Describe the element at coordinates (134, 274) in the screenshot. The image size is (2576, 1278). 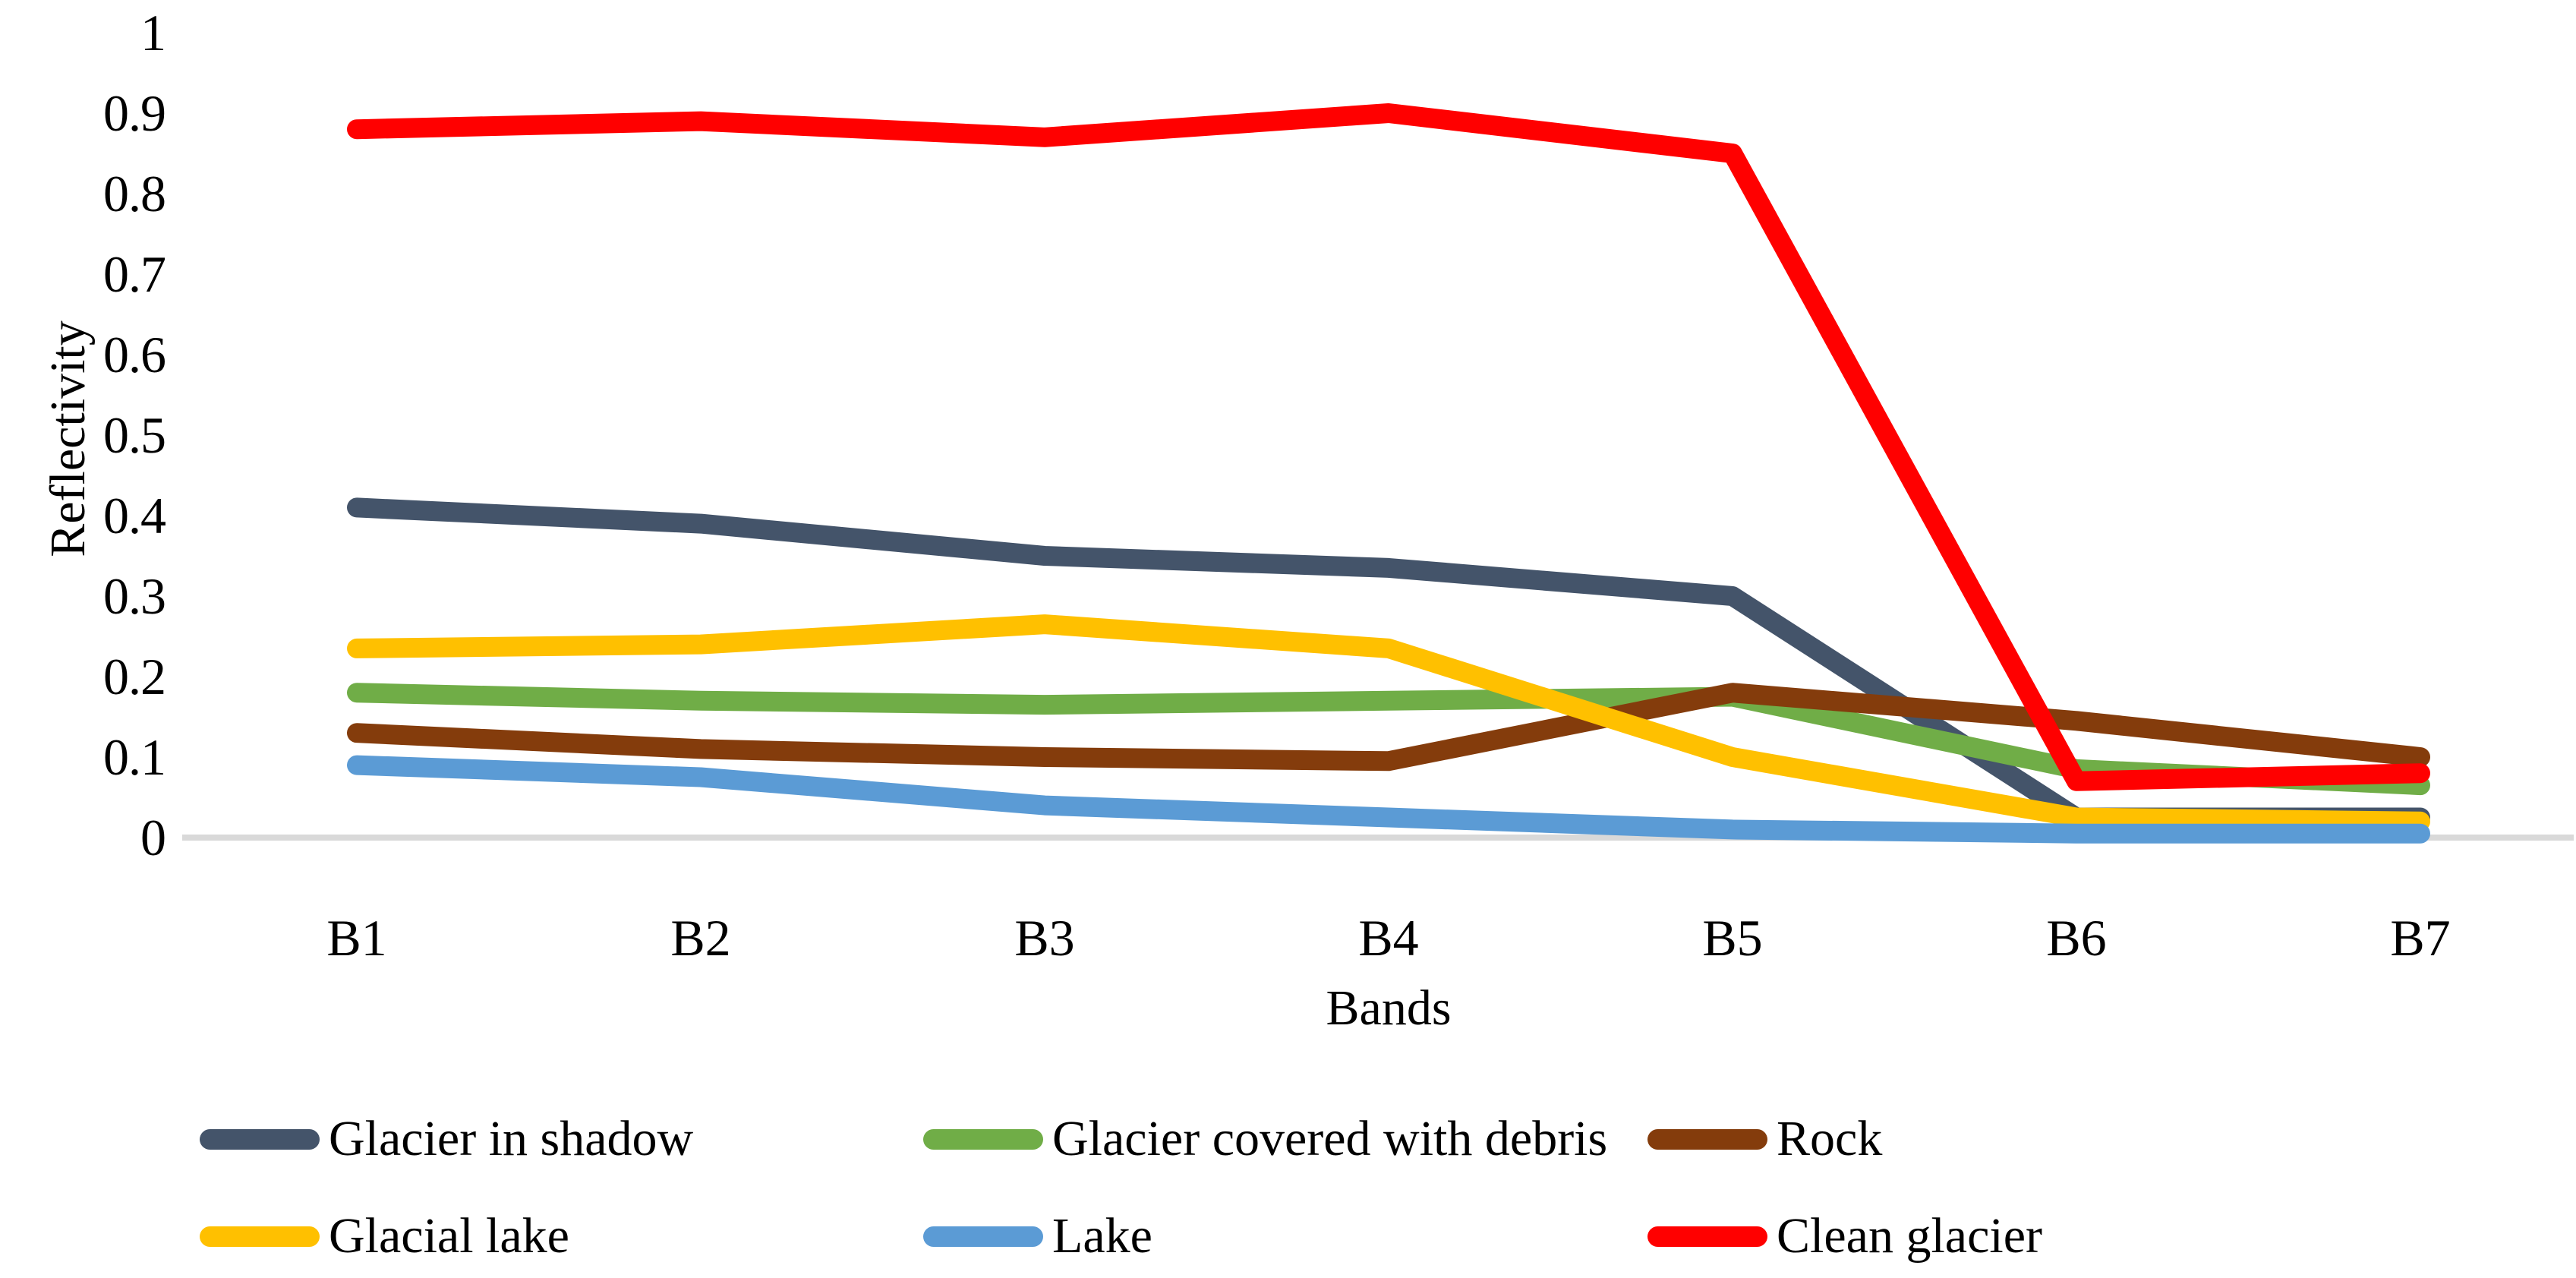
I see `y-tick-label-0.7: 0.7` at that location.